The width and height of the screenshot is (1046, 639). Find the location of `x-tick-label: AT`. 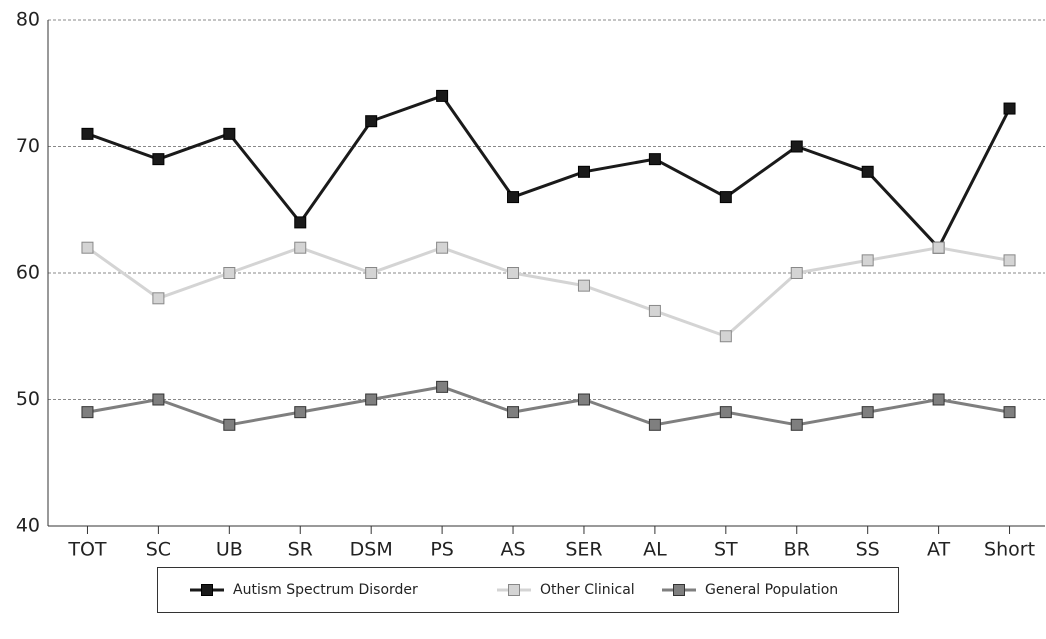

x-tick-label: AT is located at coordinates (939, 550).